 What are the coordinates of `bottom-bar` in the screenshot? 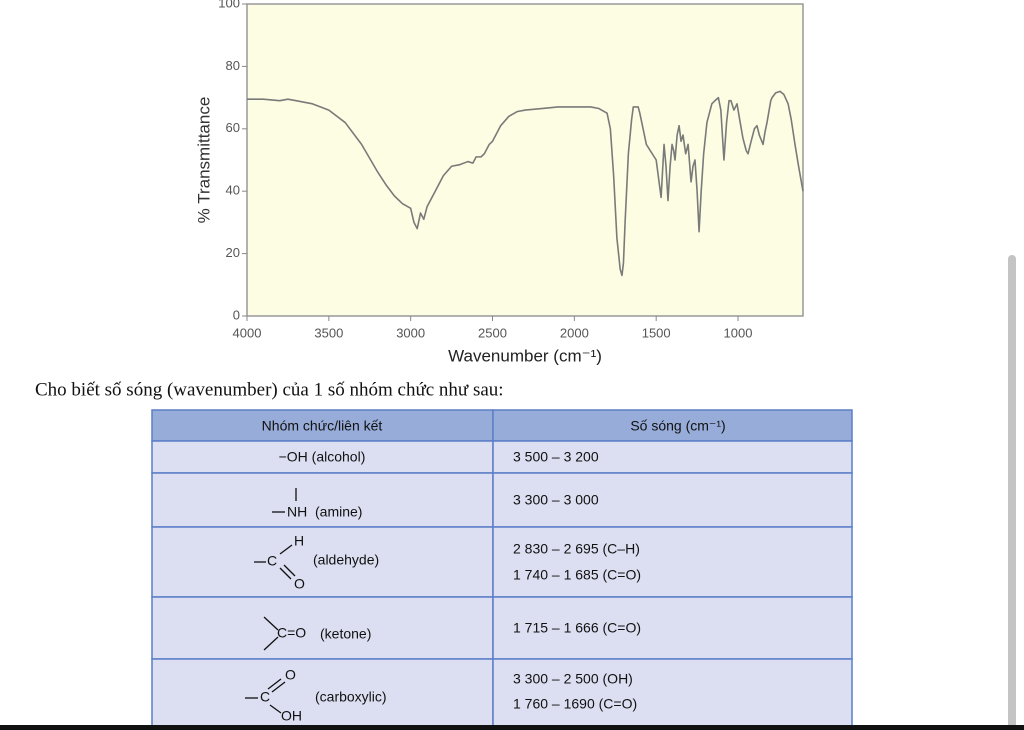 It's located at (512, 727).